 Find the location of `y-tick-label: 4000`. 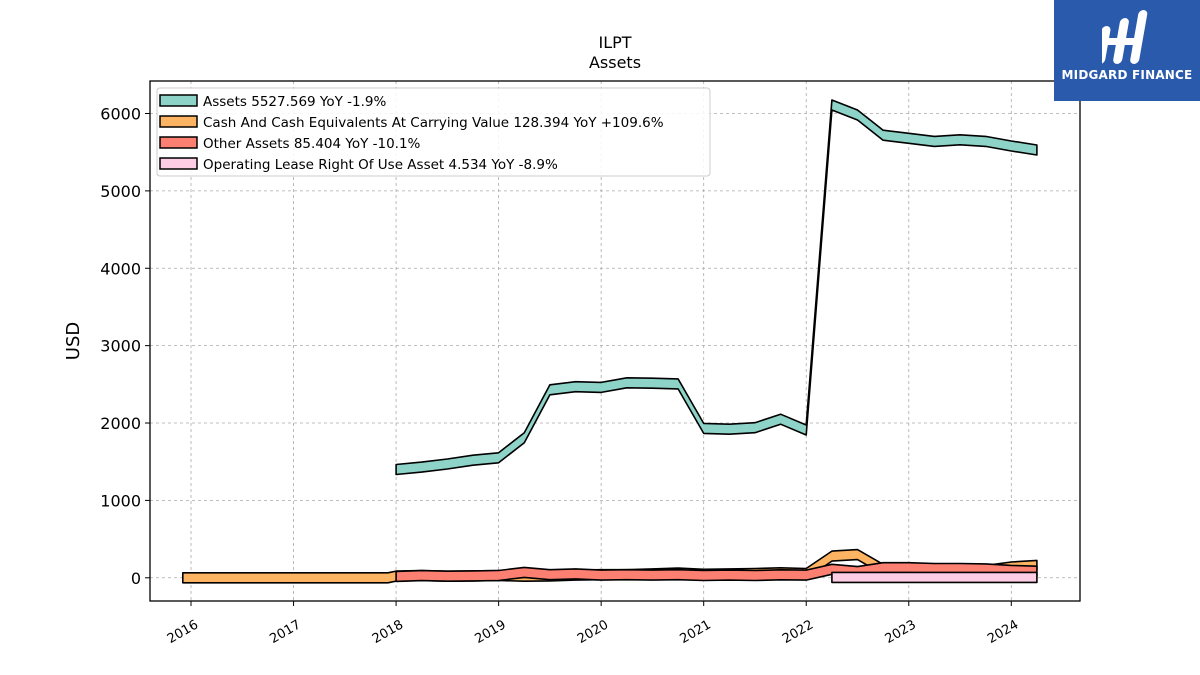

y-tick-label: 4000 is located at coordinates (120, 268).